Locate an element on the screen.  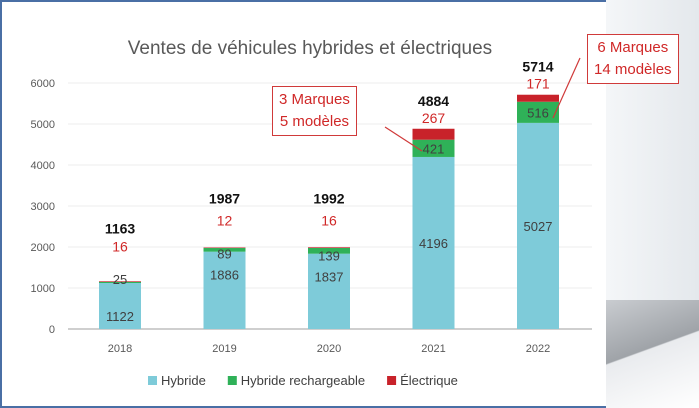
annotation-line: 6 Marques is located at coordinates (633, 47).